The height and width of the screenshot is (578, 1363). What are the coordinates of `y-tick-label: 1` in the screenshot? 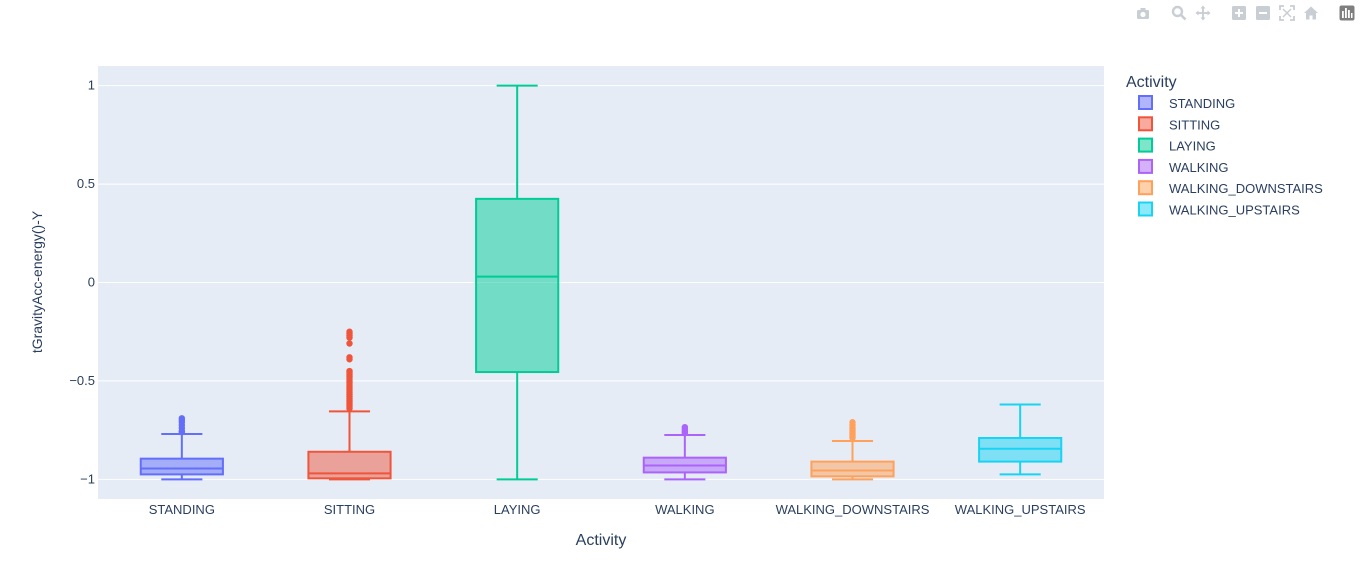 It's located at (91, 85).